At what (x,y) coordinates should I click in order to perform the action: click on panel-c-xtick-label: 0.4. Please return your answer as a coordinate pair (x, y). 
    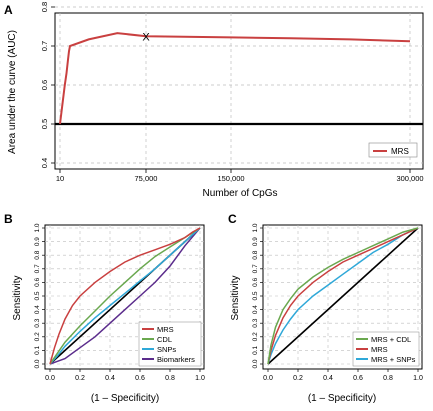
    Looking at the image, I should click on (328, 378).